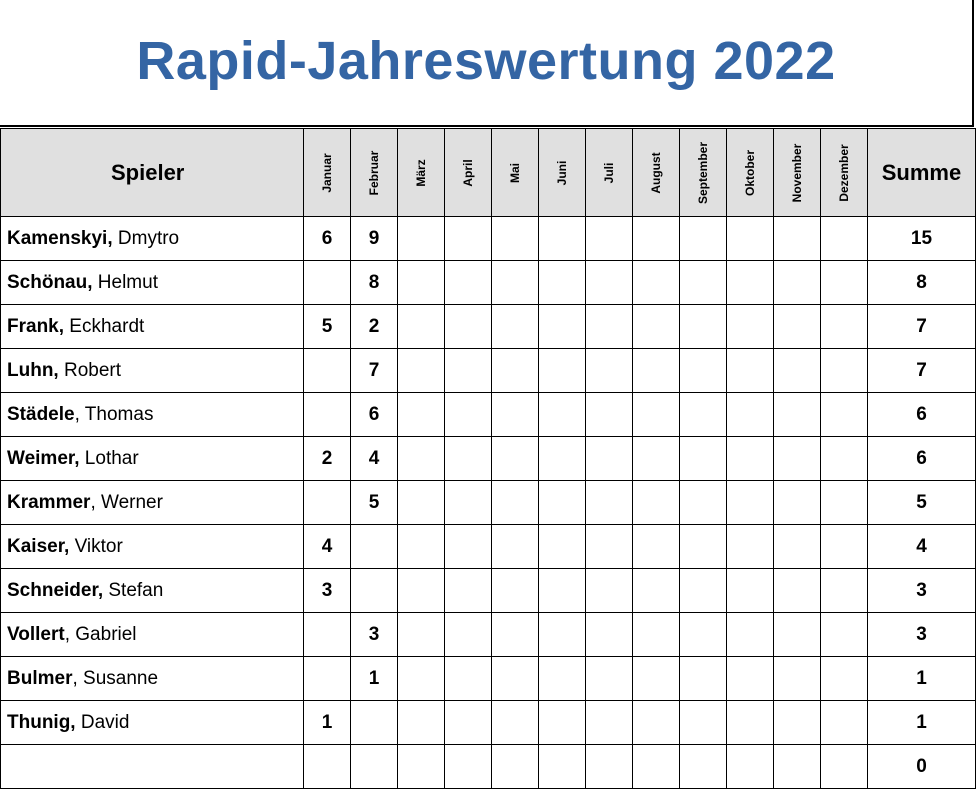 This screenshot has width=978, height=791. What do you see at coordinates (126, 502) in the screenshot?
I see `player-first-name: , Werner` at bounding box center [126, 502].